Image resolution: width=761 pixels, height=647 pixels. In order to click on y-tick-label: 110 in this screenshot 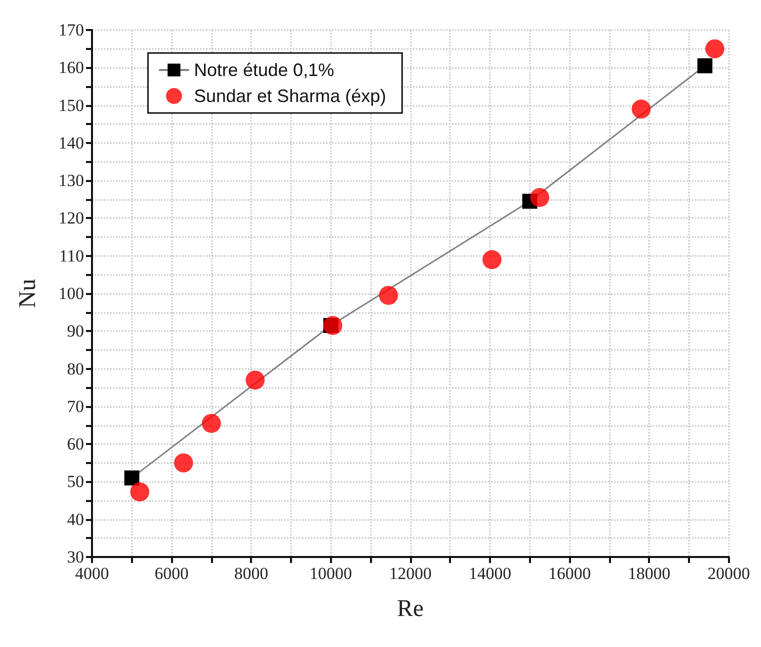, I will do `click(71, 256)`.